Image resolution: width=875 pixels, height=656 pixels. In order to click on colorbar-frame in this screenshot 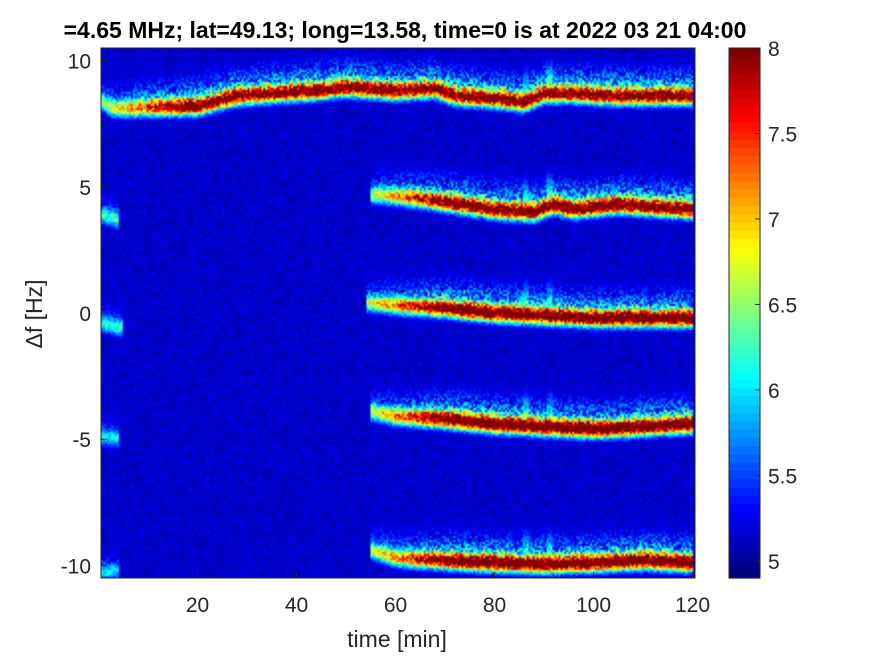, I will do `click(744, 313)`.